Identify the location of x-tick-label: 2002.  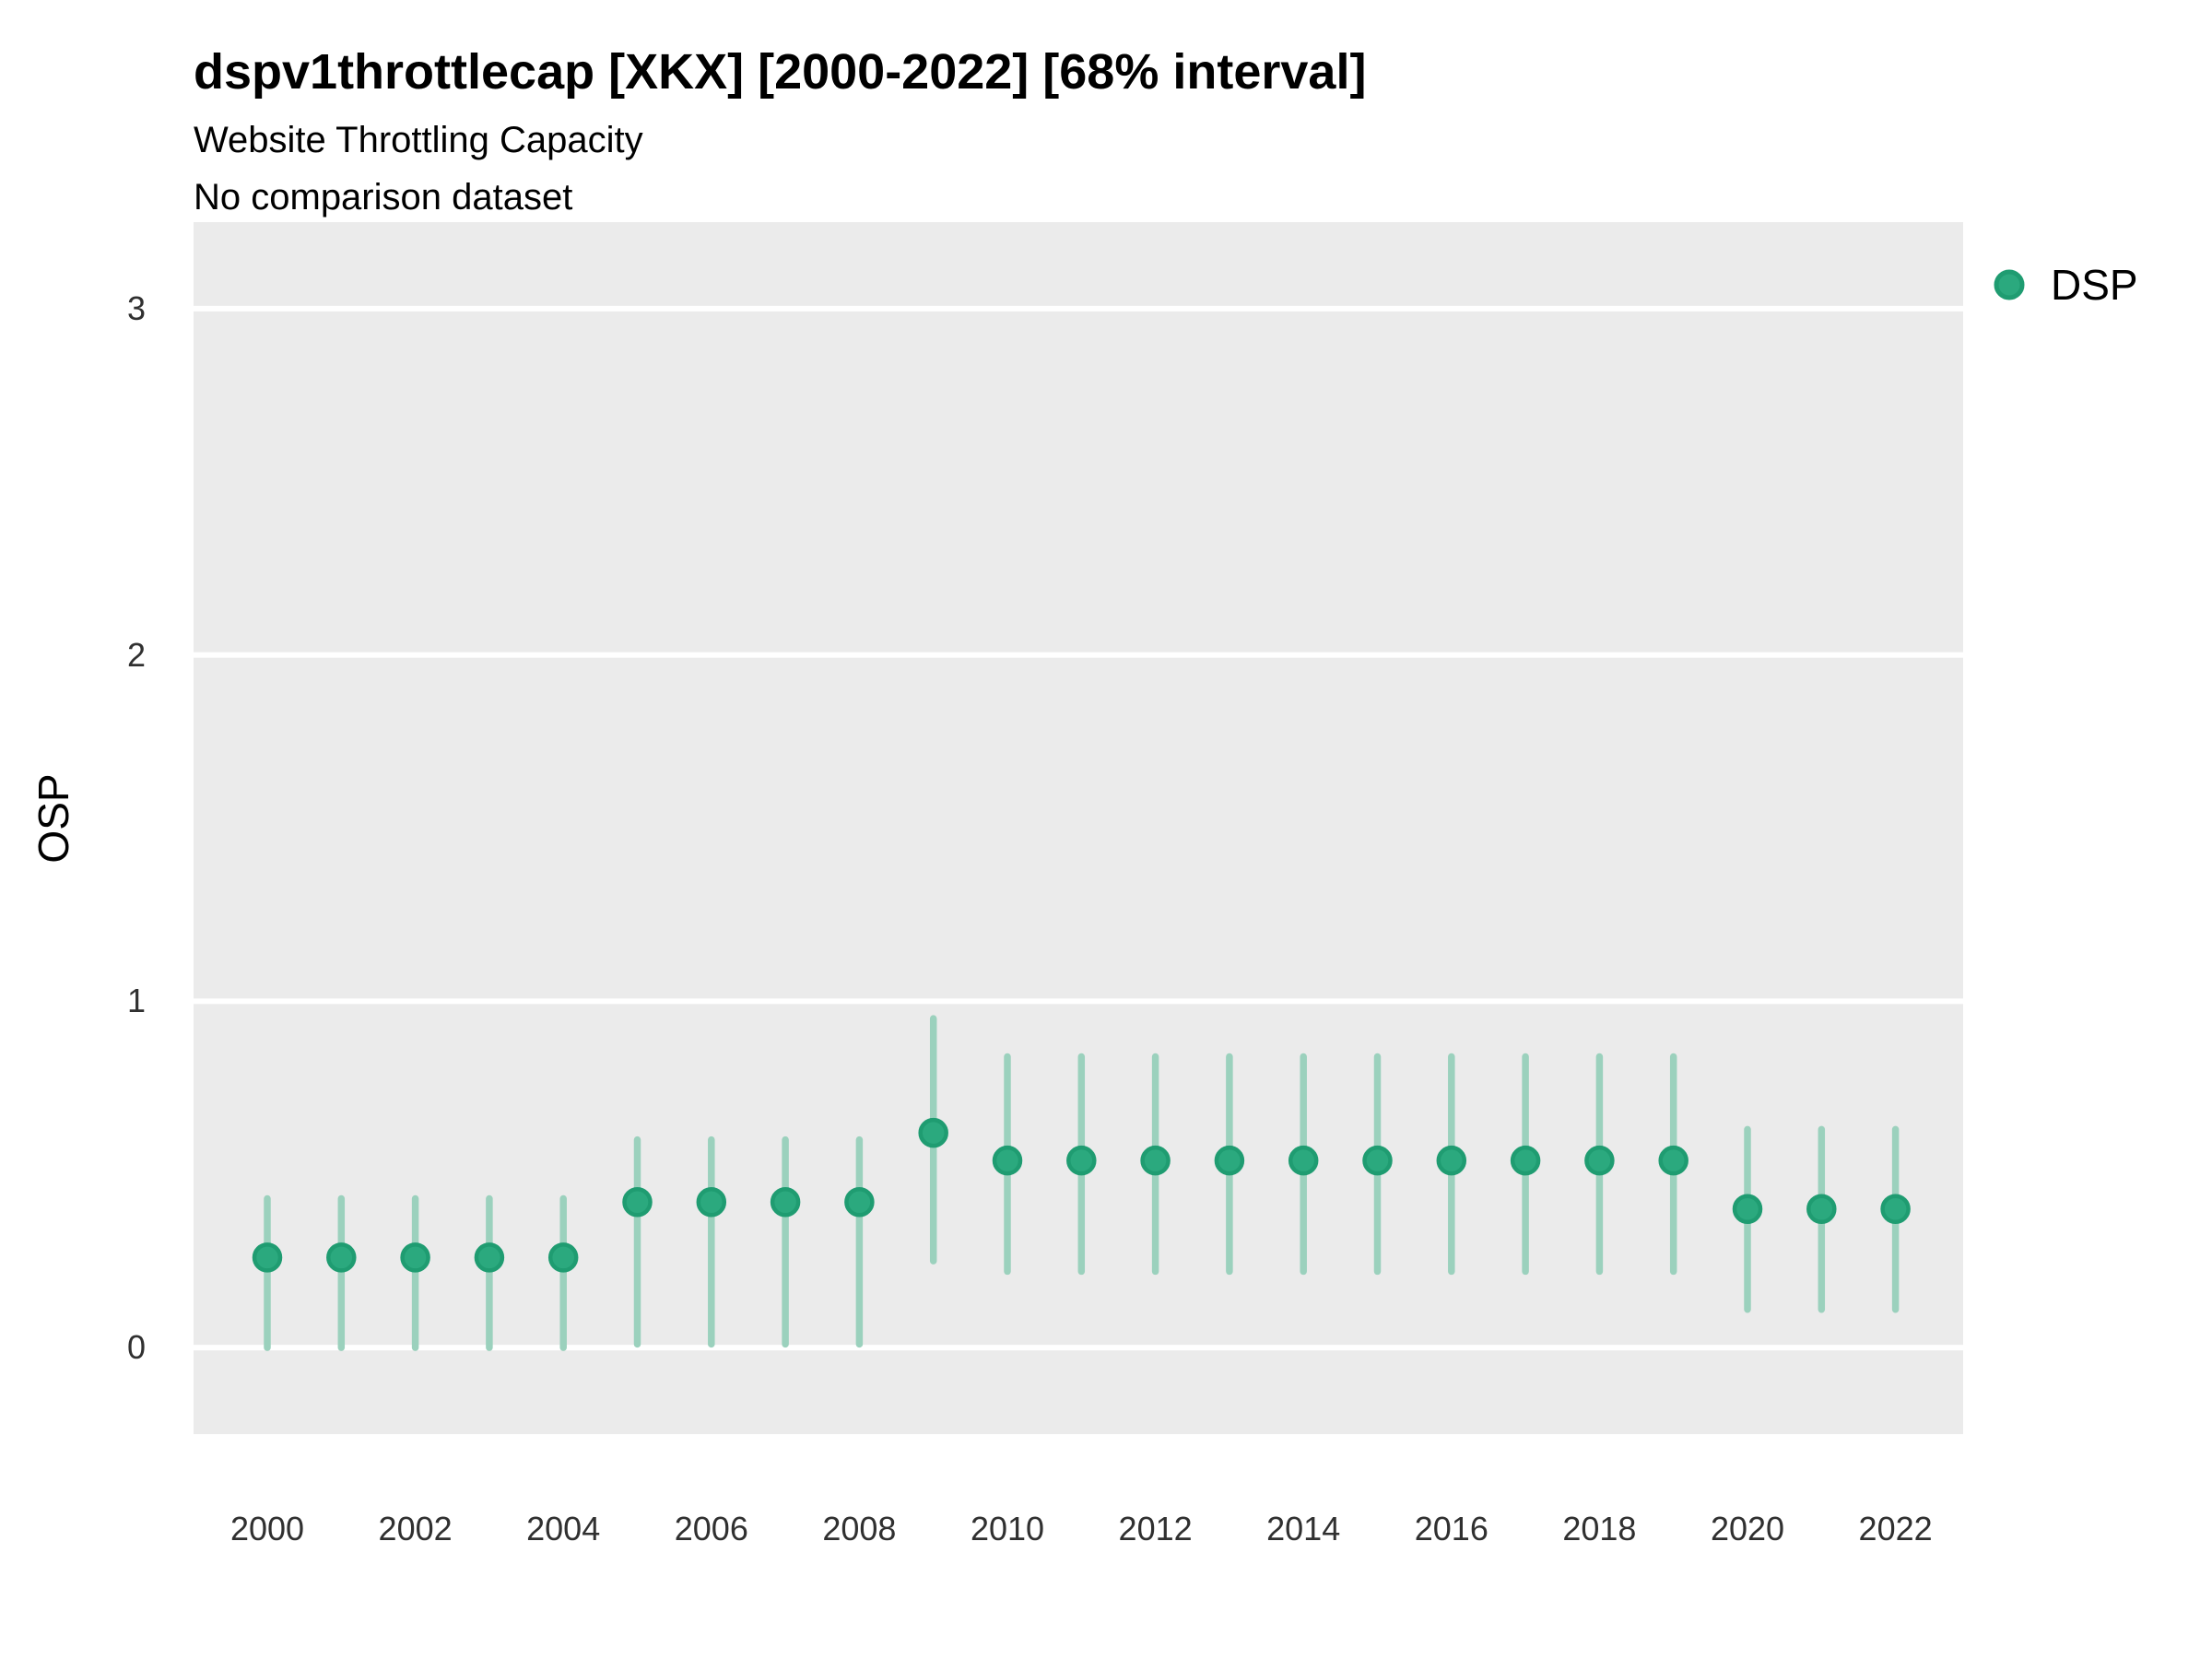
(415, 1528).